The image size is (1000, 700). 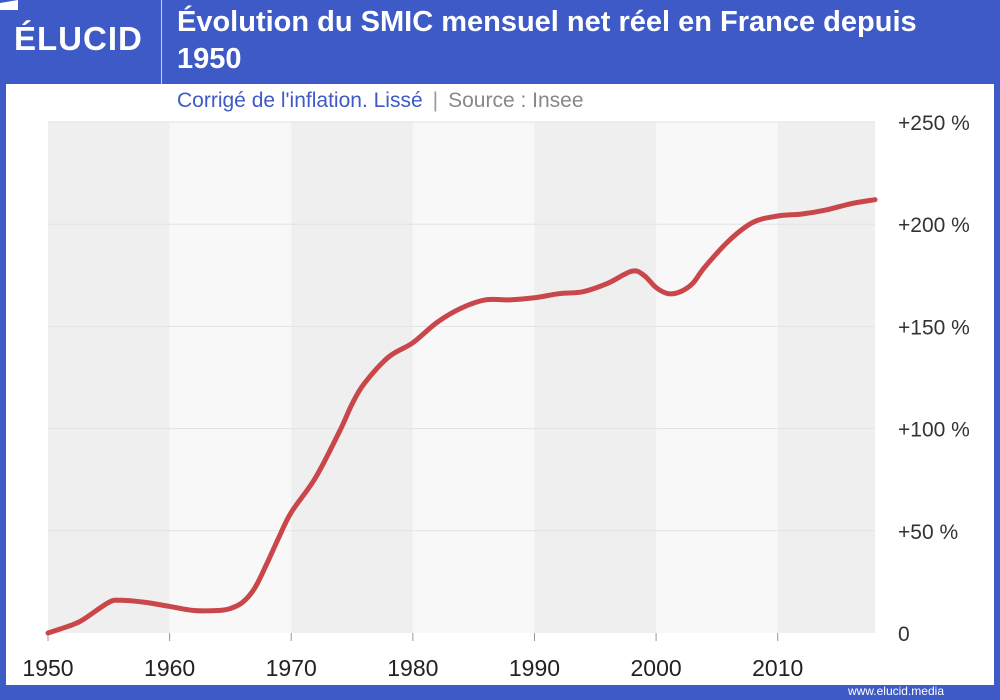 I want to click on elucid-logo: ÉLUCID, so click(x=78, y=38).